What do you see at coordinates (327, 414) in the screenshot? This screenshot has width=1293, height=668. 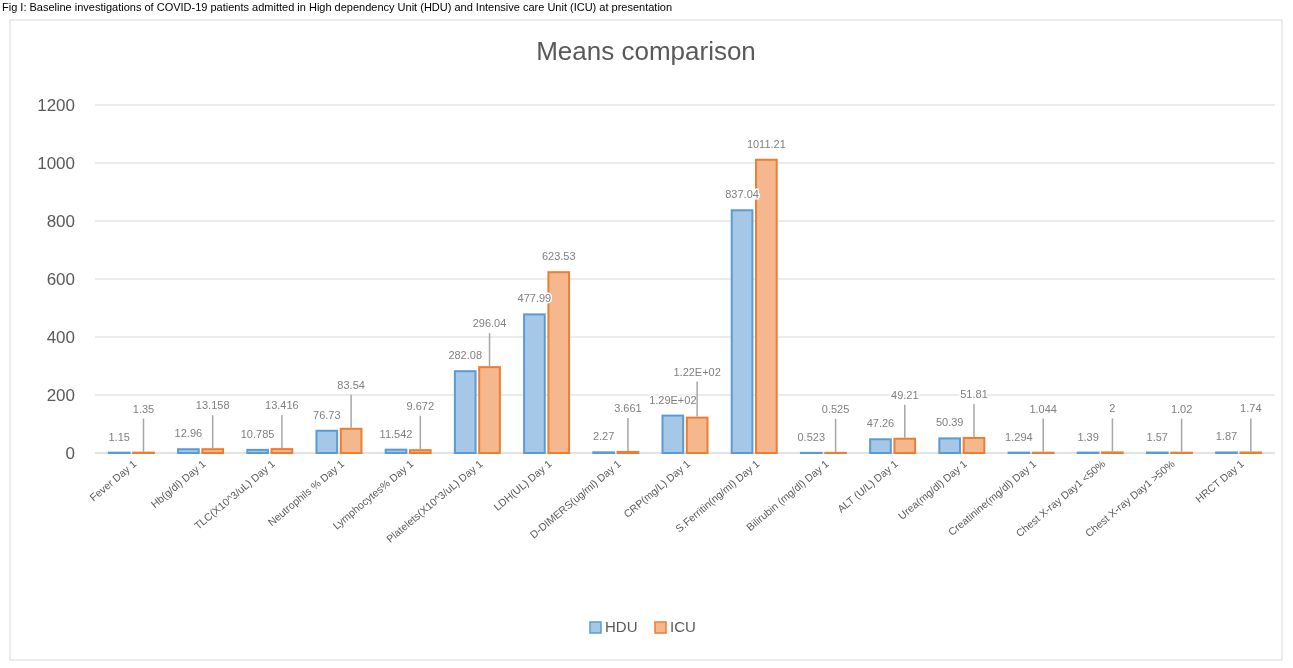 I see `data-label: 76.73` at bounding box center [327, 414].